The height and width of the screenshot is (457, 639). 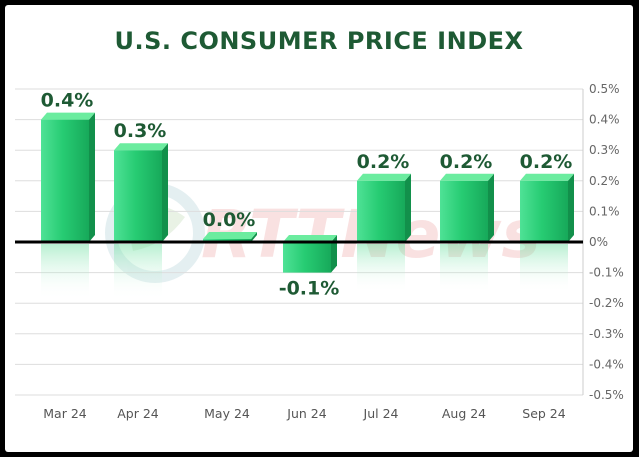 I want to click on bar-reflections, so click(x=304, y=272).